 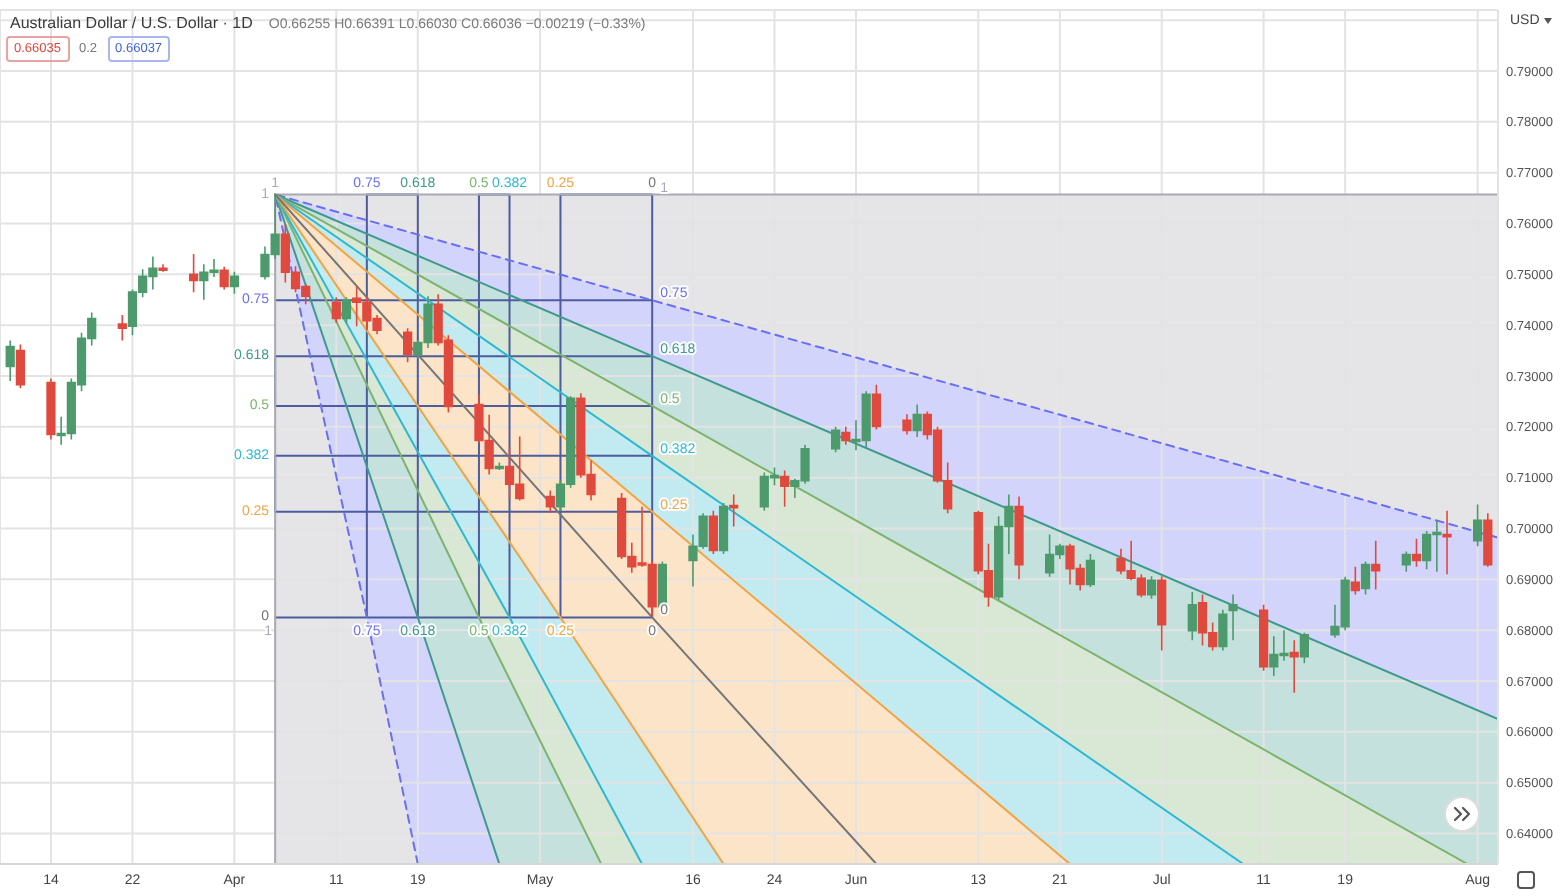 What do you see at coordinates (464, 406) in the screenshot?
I see `line-series` at bounding box center [464, 406].